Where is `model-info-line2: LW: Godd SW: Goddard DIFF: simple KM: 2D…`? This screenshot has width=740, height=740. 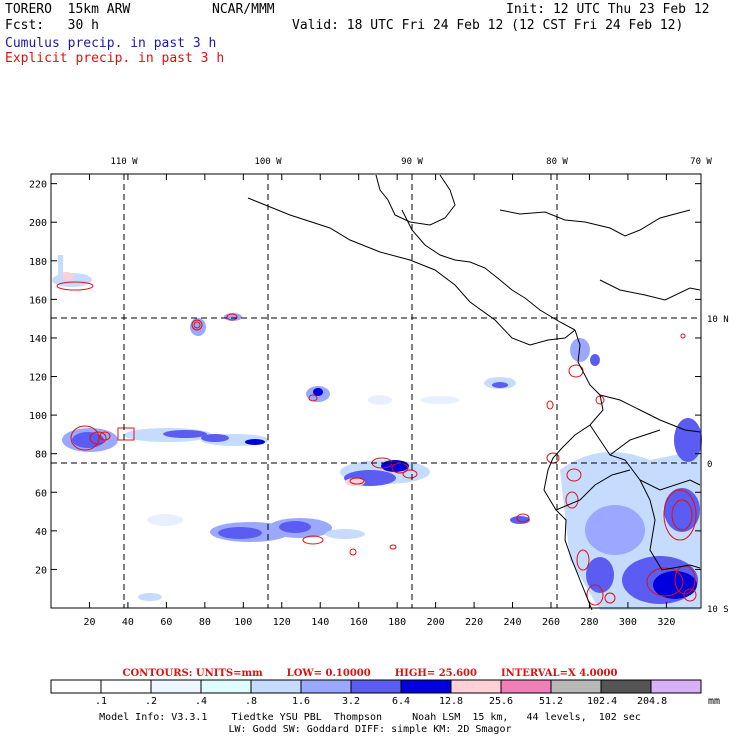 model-info-line2: LW: Godd SW: Goddard DIFF: simple KM: 2D… is located at coordinates (370, 729).